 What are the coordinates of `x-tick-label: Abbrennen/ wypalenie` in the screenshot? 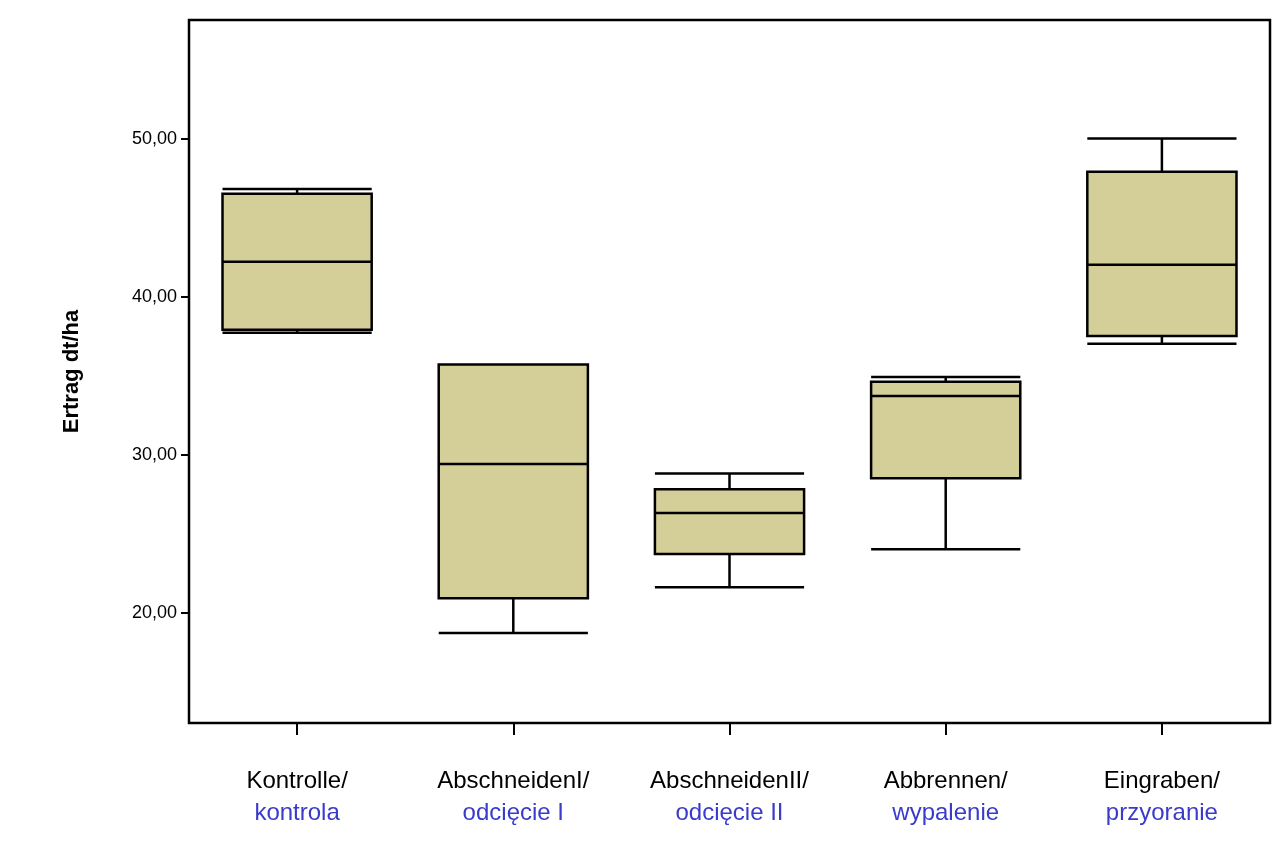 It's located at (946, 795).